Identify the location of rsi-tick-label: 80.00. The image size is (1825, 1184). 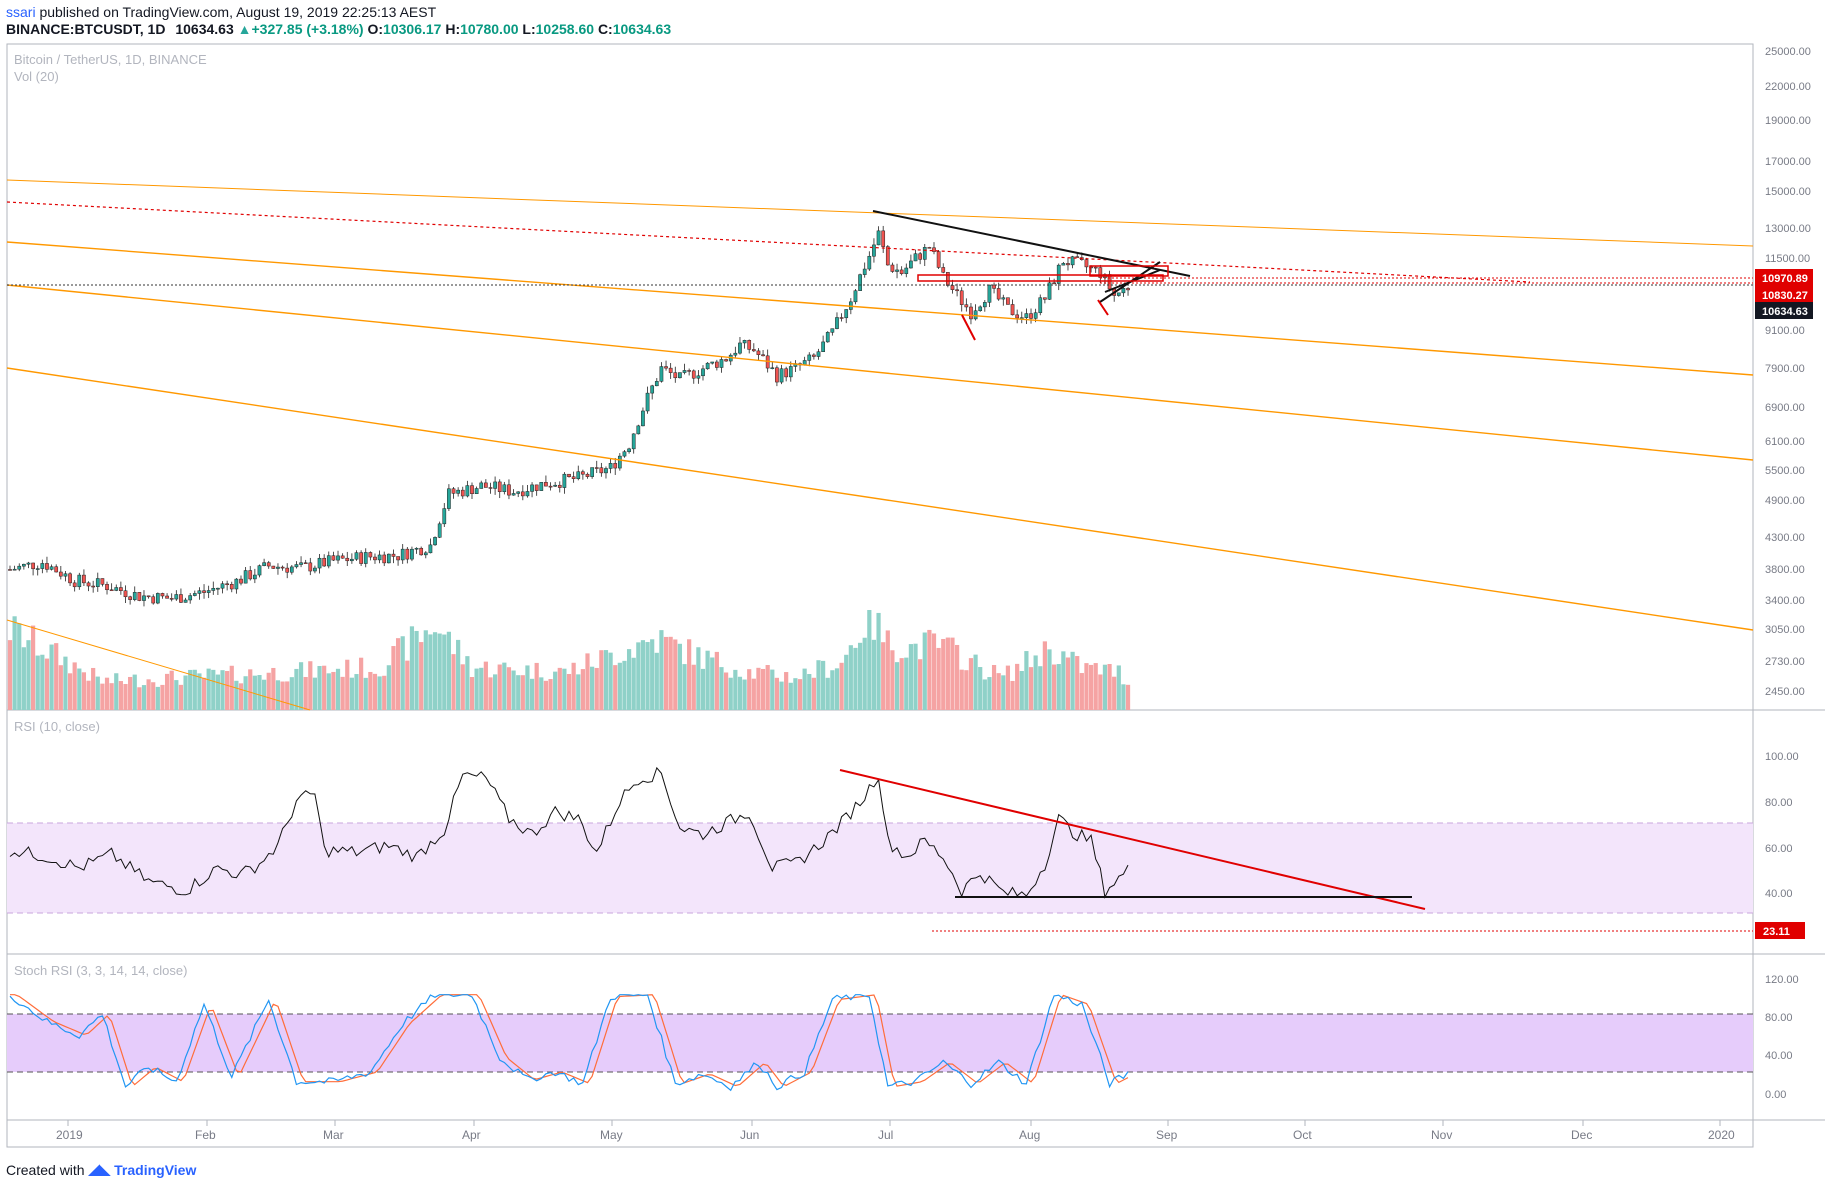
(1779, 803).